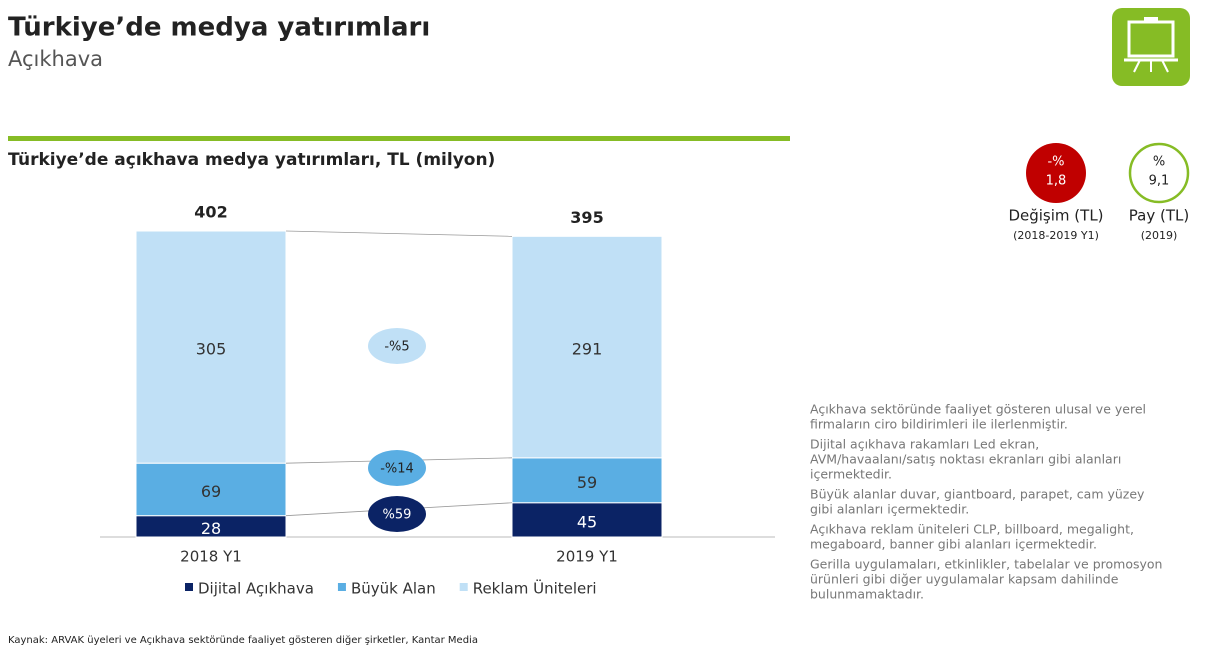  Describe the element at coordinates (210, 212) in the screenshot. I see `total-label: 402` at that location.